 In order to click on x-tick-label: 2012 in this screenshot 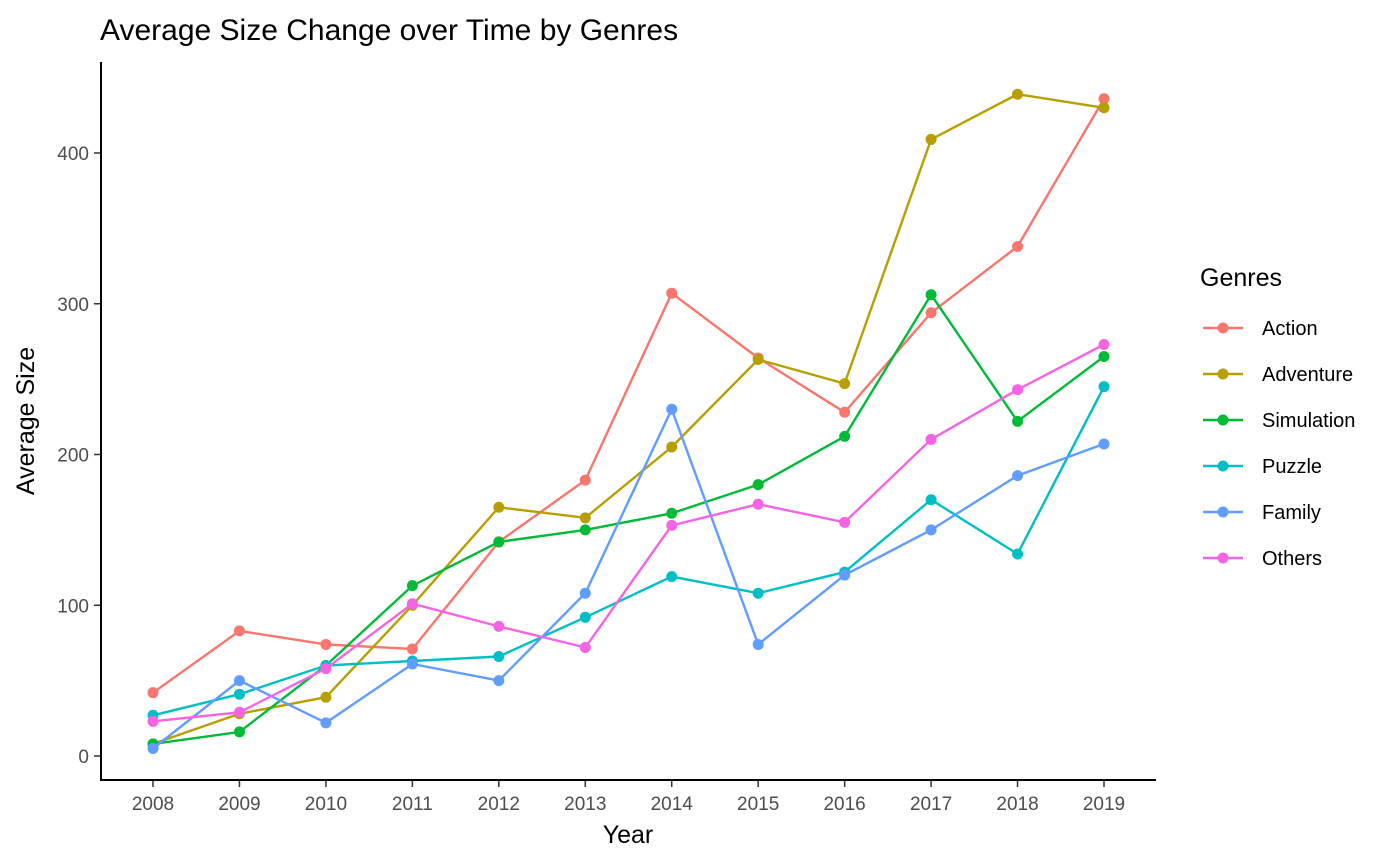, I will do `click(499, 804)`.